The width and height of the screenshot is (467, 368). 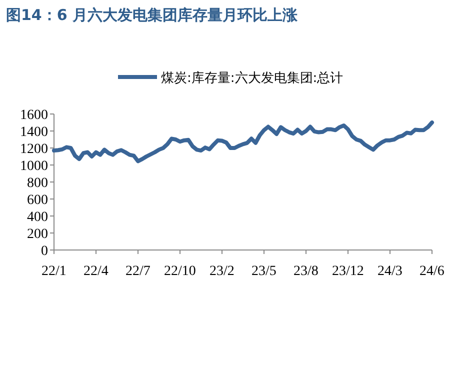 I want to click on x-tick-label: 24/6, so click(x=432, y=271).